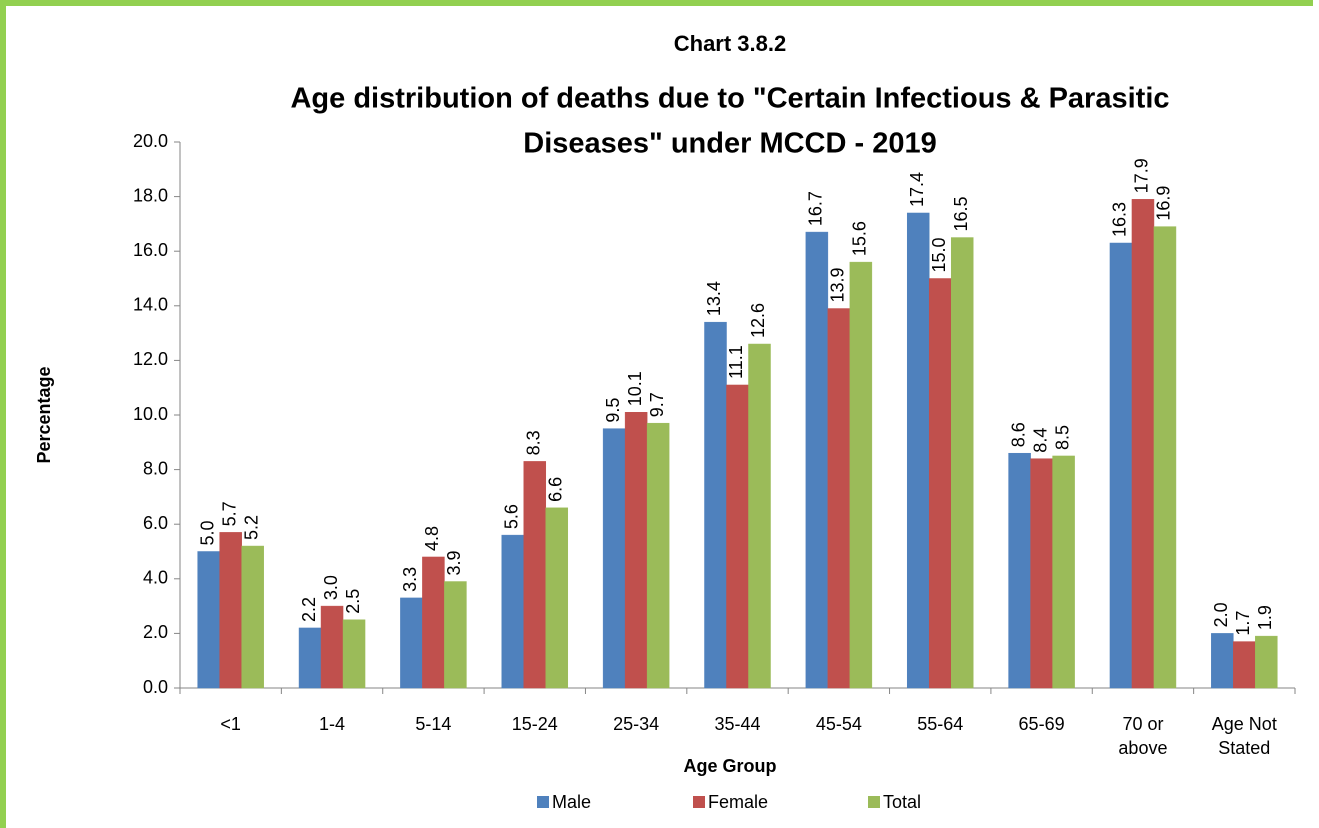 This screenshot has width=1319, height=828. Describe the element at coordinates (309, 609) in the screenshot. I see `data-label: 2.2` at that location.